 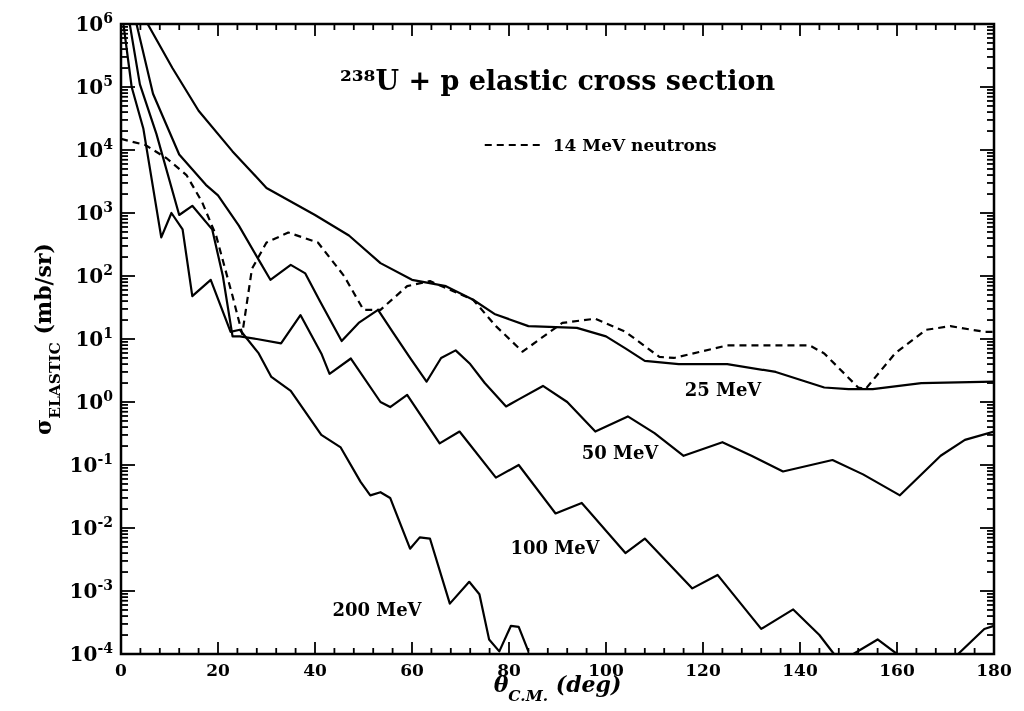 What do you see at coordinates (94, 401) in the screenshot?
I see `y-tick-label: 10$^{0}$` at bounding box center [94, 401].